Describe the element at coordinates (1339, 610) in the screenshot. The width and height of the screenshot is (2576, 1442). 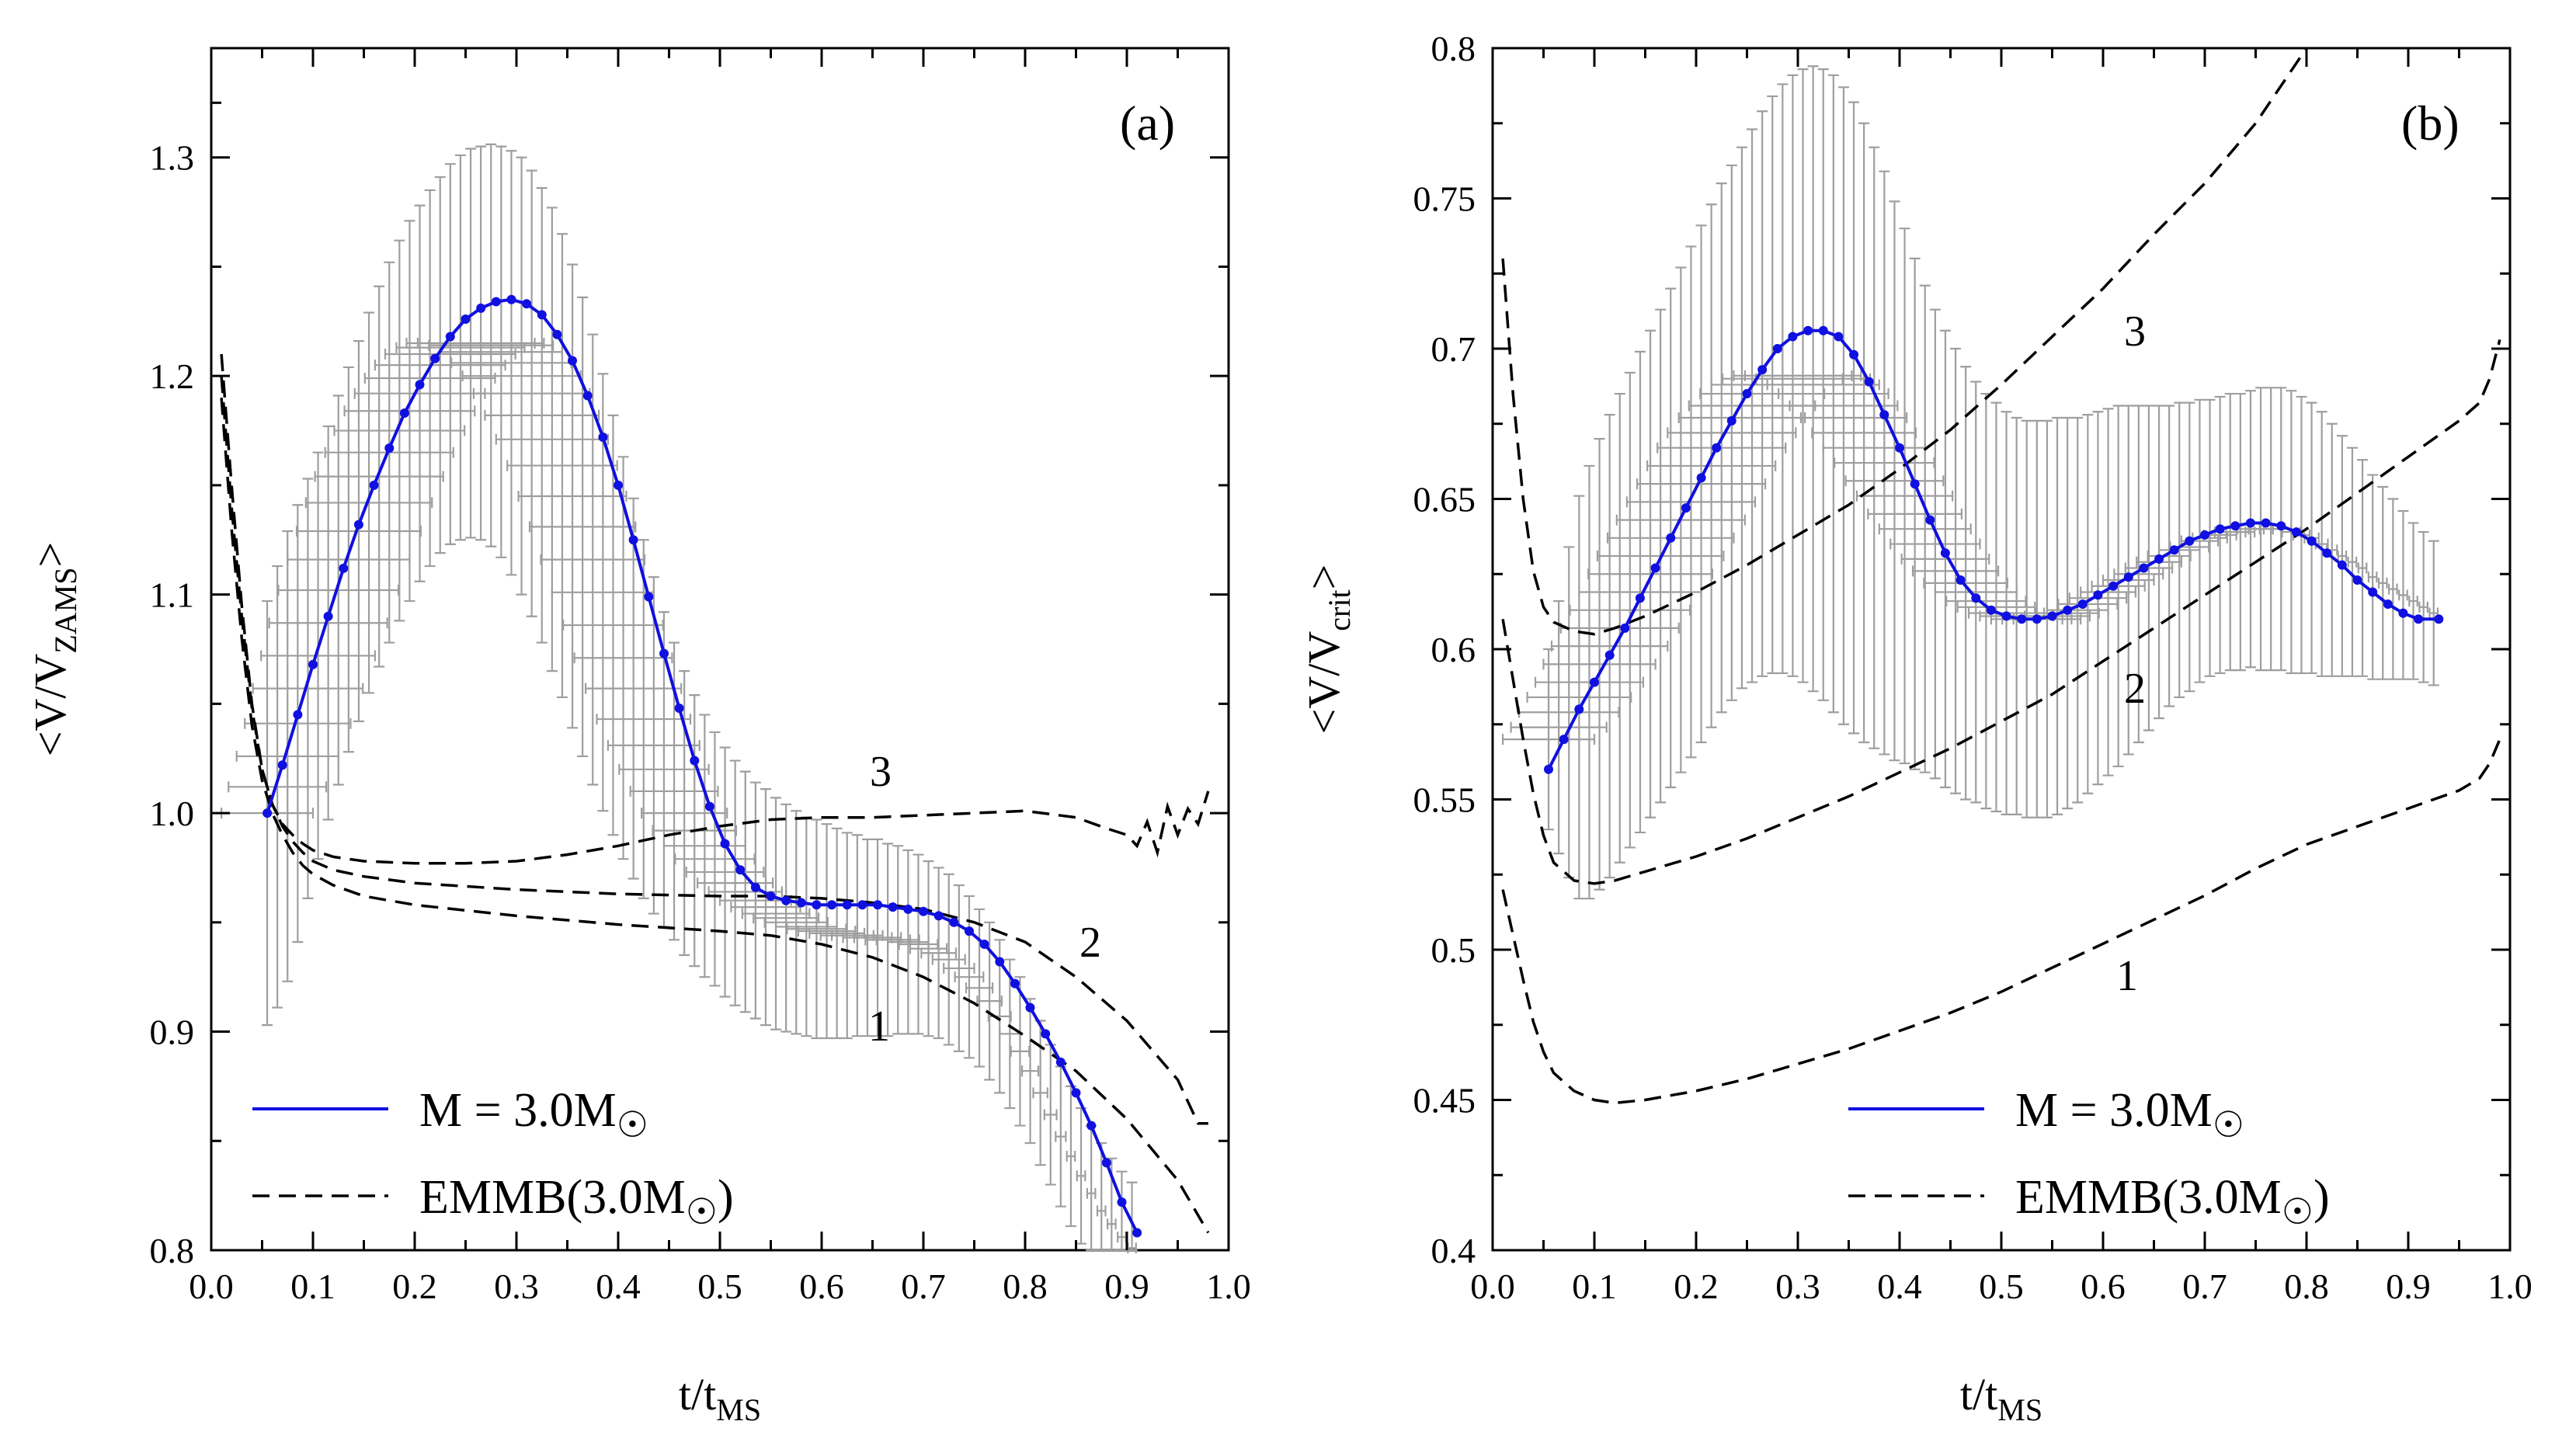
I see `panel-b-y-axis-label-sub: crit` at that location.